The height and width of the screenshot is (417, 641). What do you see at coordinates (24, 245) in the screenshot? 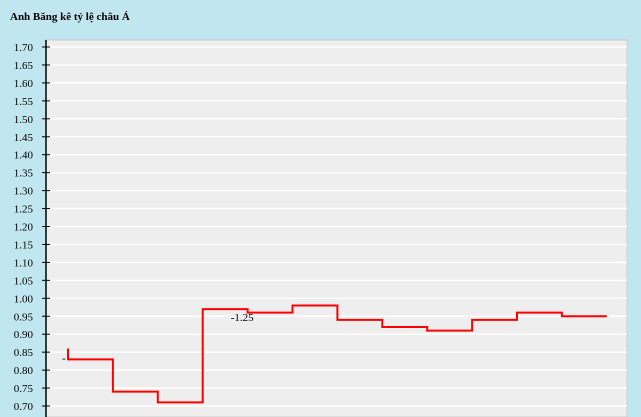
I see `y-tick-label: 1.15` at bounding box center [24, 245].